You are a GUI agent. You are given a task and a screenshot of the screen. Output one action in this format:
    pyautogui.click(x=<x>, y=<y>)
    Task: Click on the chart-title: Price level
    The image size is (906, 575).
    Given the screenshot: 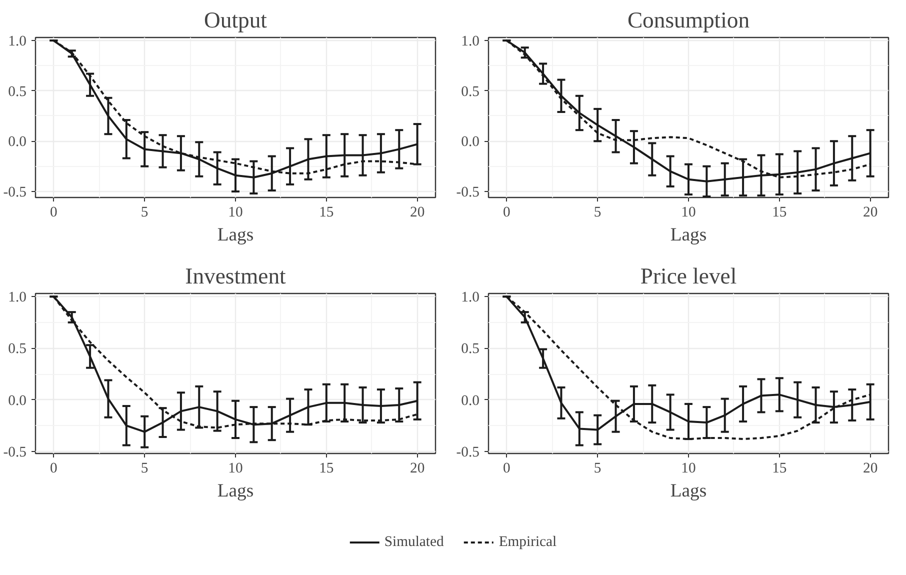 What is the action you would take?
    pyautogui.click(x=688, y=276)
    